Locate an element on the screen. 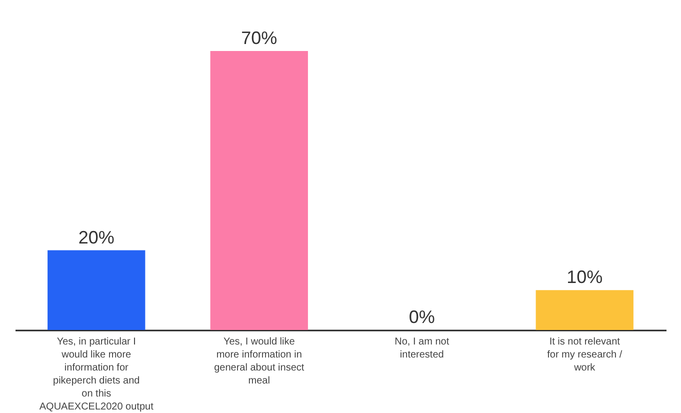 Image resolution: width=681 pixels, height=413 pixels. x-tick-label: It is not relevant for my research / work is located at coordinates (584, 355).